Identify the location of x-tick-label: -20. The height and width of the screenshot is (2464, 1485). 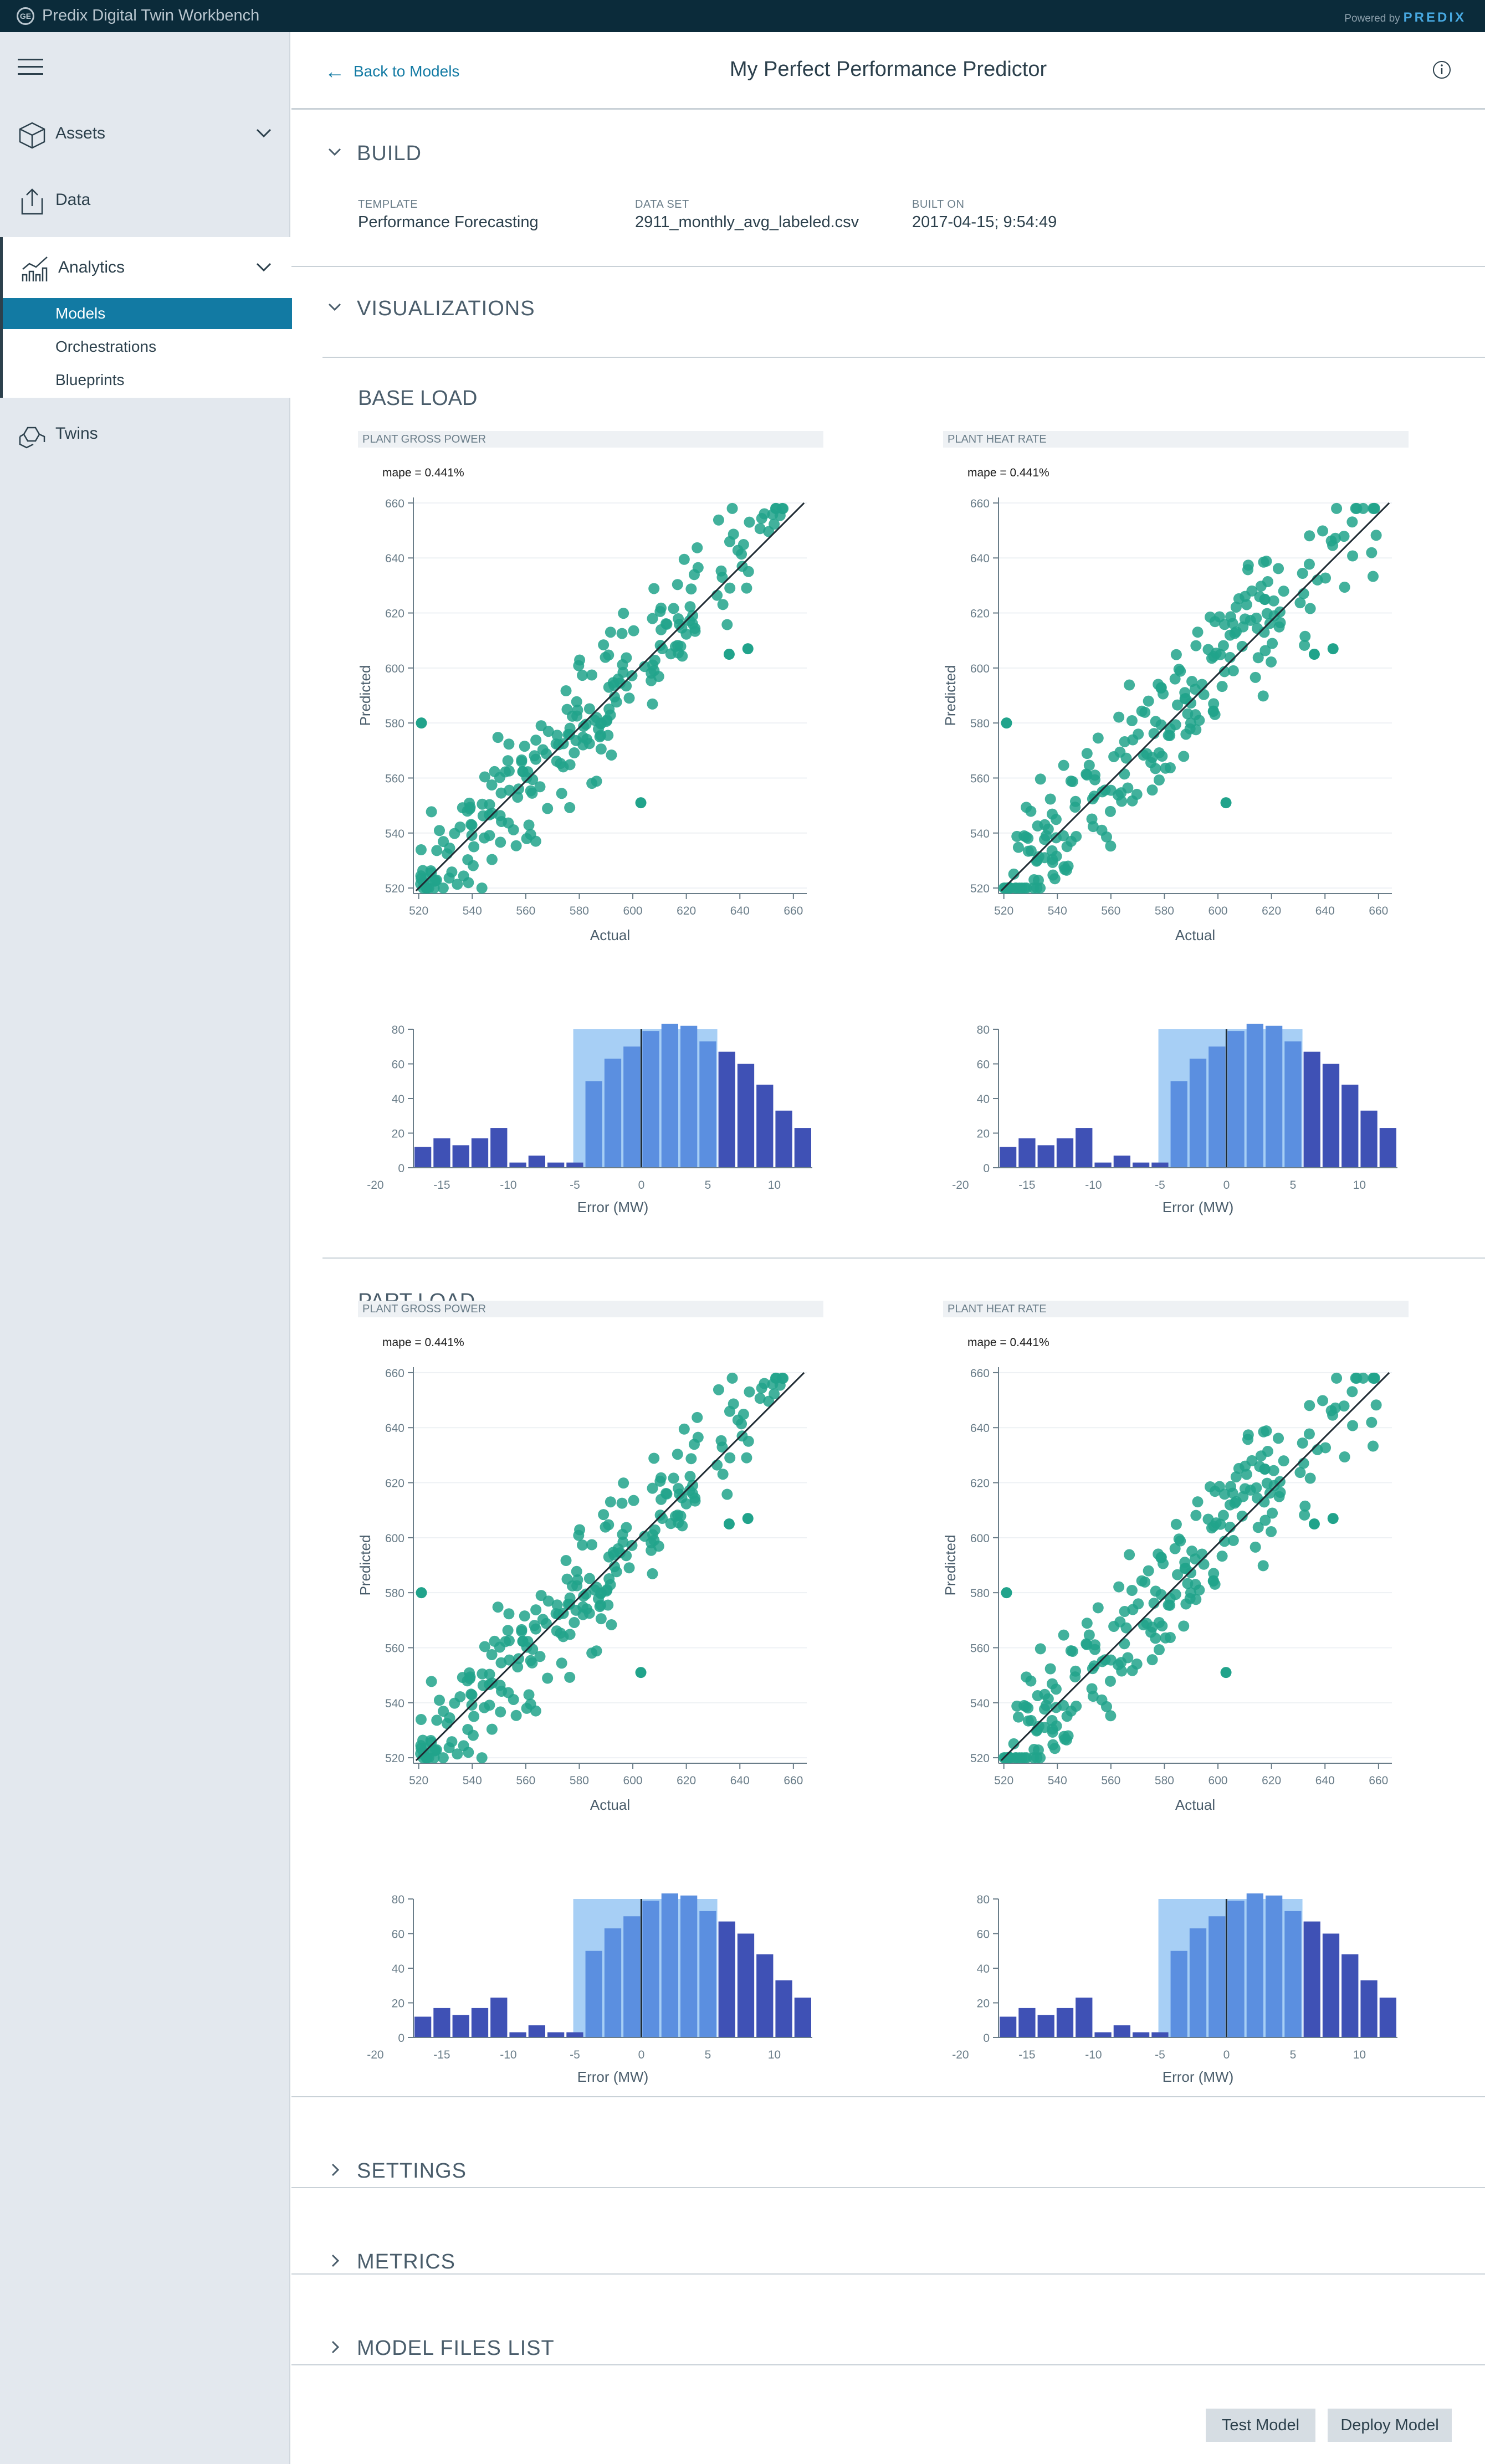
(375, 2055).